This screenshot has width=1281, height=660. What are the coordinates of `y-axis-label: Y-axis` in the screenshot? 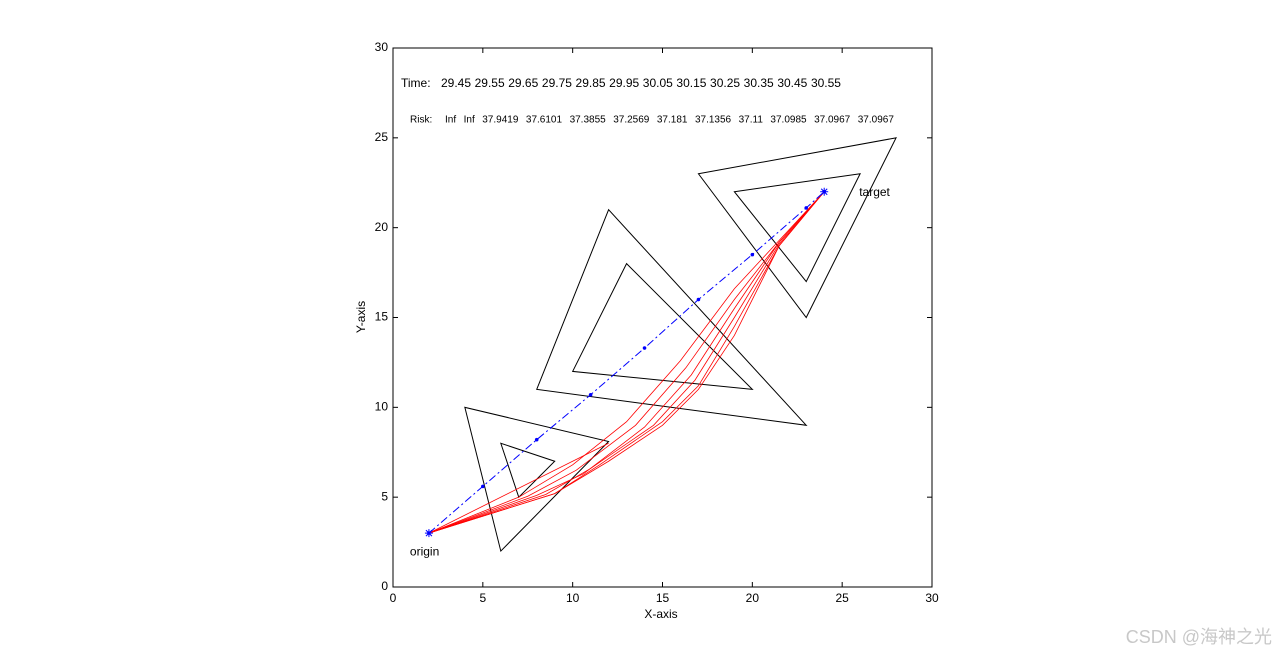 It's located at (361, 317).